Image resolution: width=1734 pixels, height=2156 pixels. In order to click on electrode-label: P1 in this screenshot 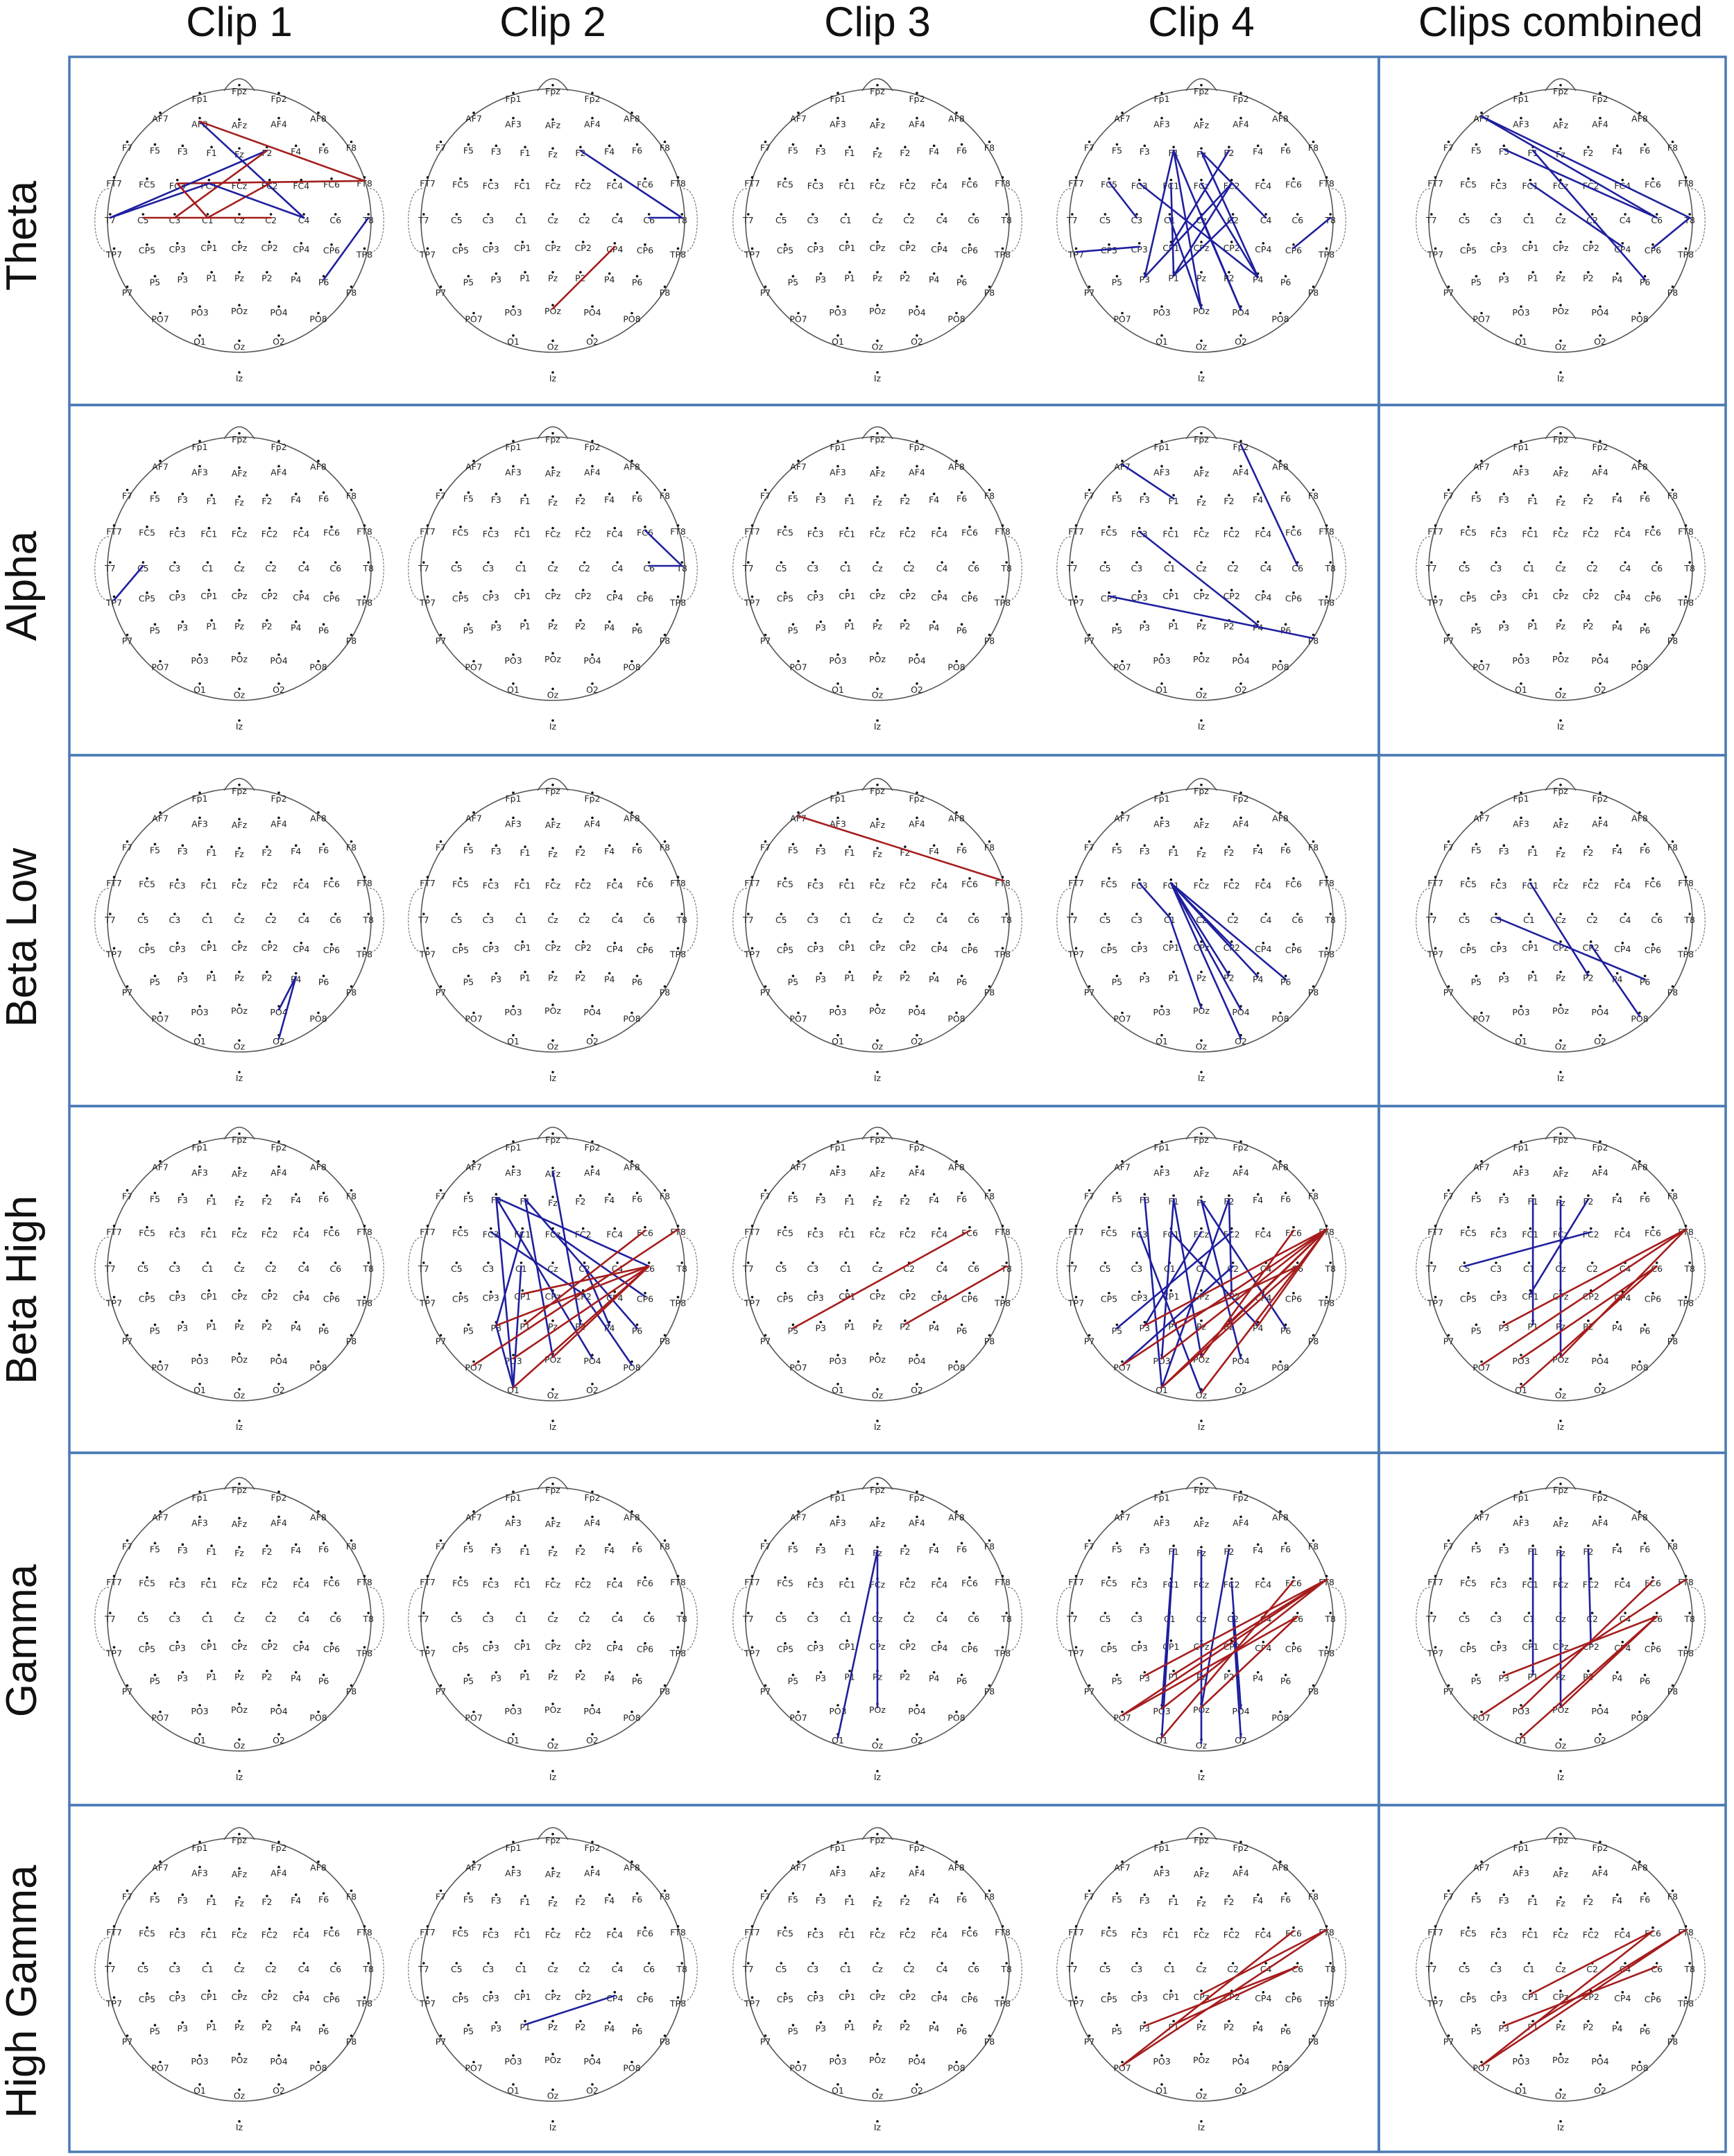, I will do `click(525, 978)`.